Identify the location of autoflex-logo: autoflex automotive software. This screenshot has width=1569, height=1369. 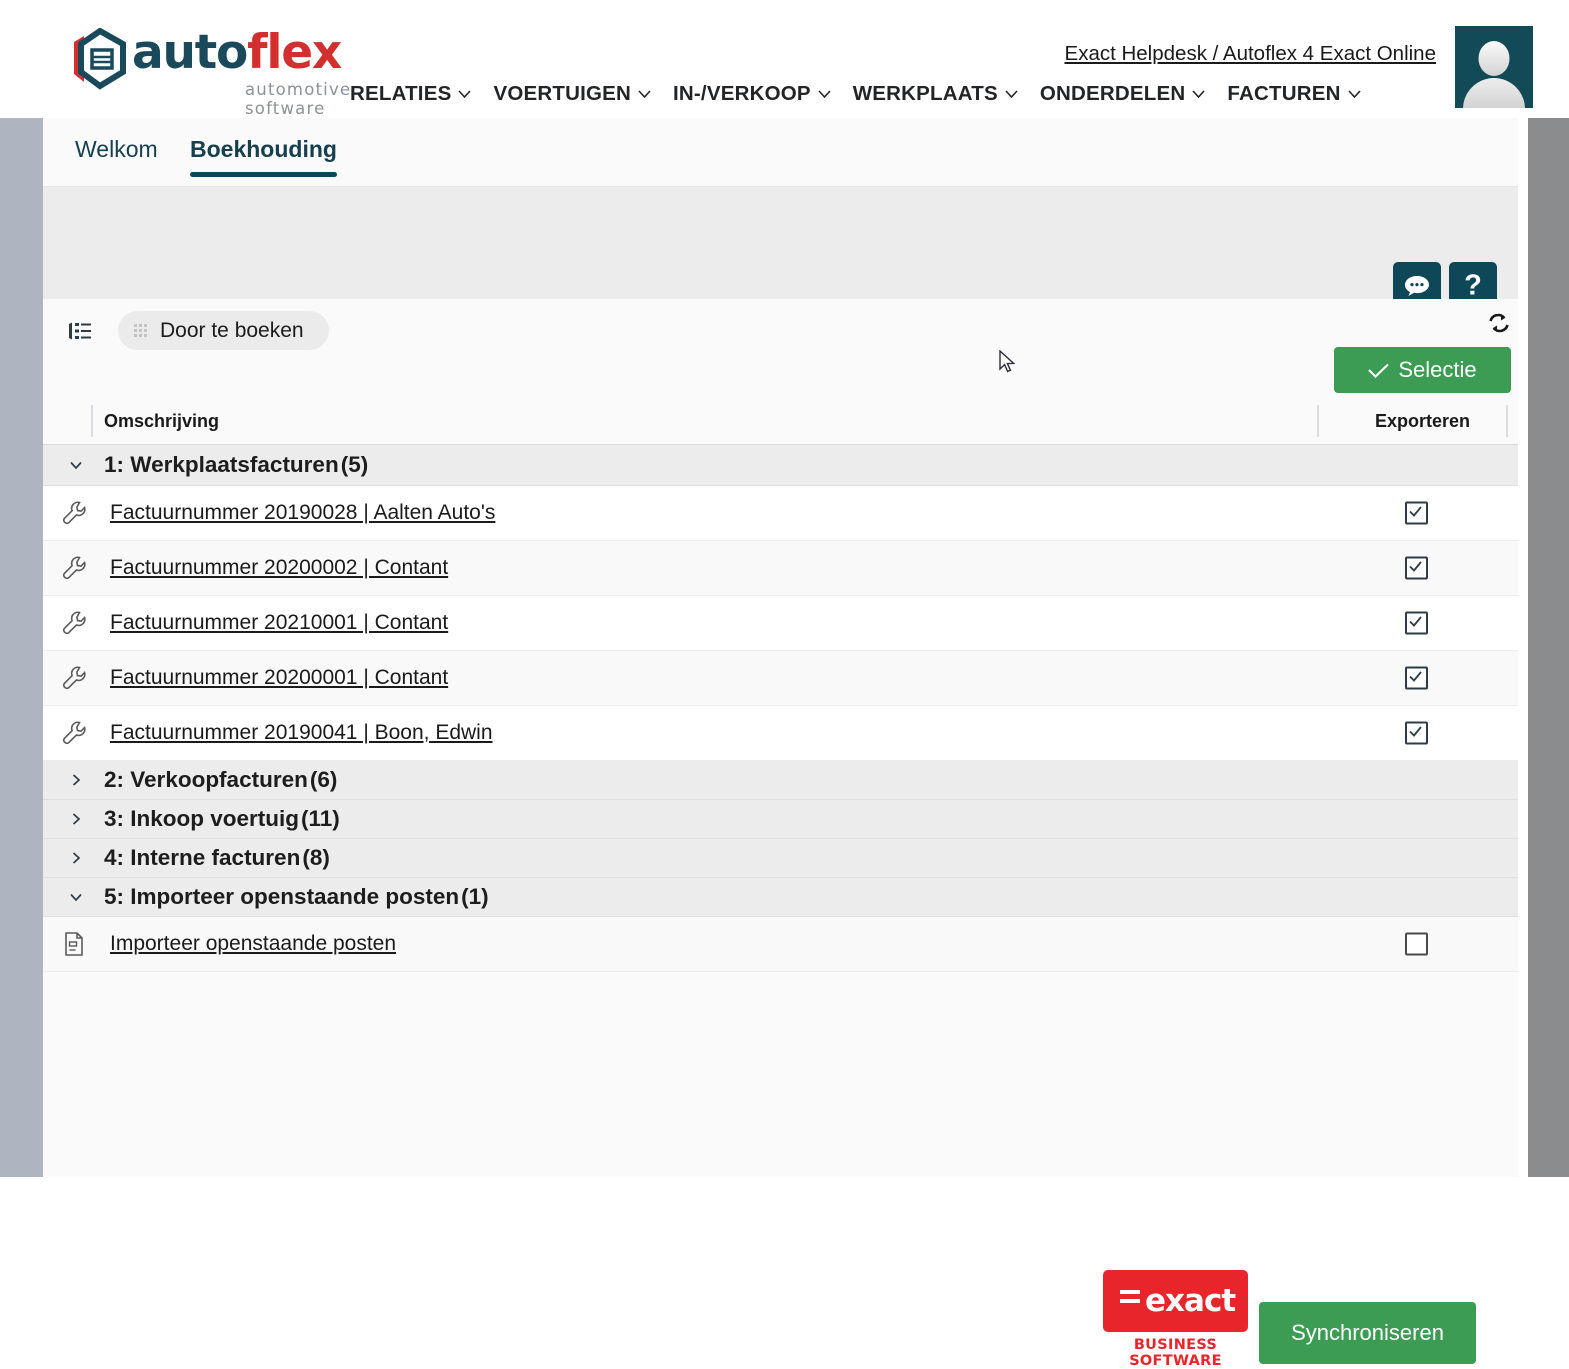
(210, 71).